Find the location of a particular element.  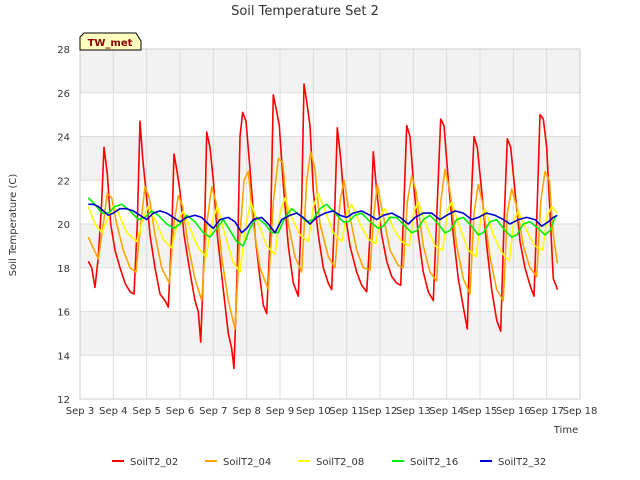

legend-label: SoilT2_32 is located at coordinates (522, 462).